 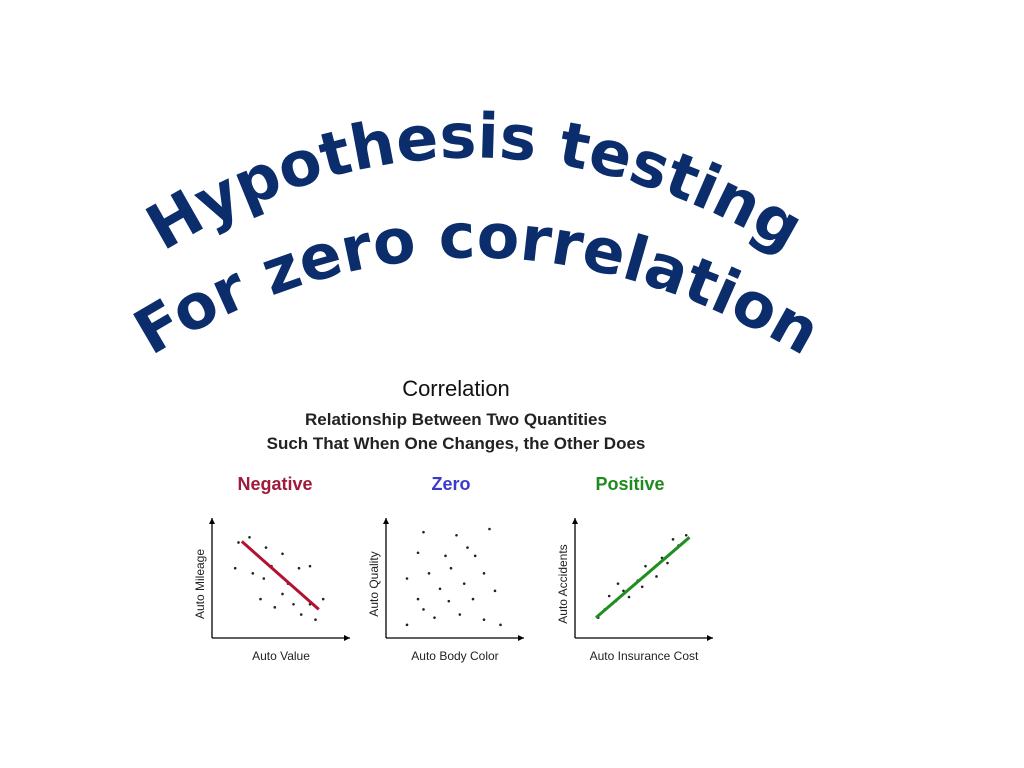 What do you see at coordinates (445, 590) in the screenshot?
I see `scatter-panel-1: Auto Body Color Auto Quality` at bounding box center [445, 590].